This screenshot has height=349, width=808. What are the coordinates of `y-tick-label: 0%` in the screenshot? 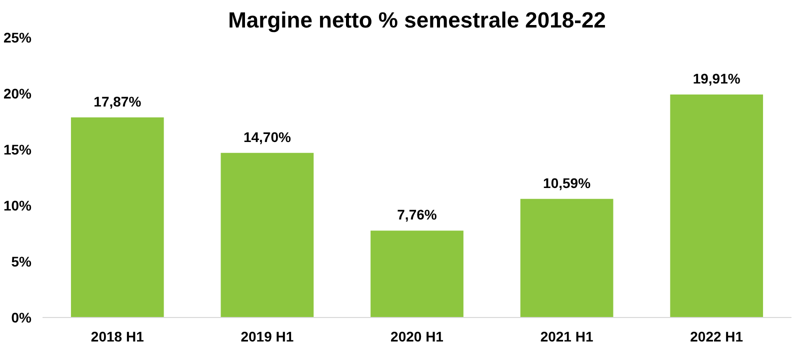 It's located at (21, 318).